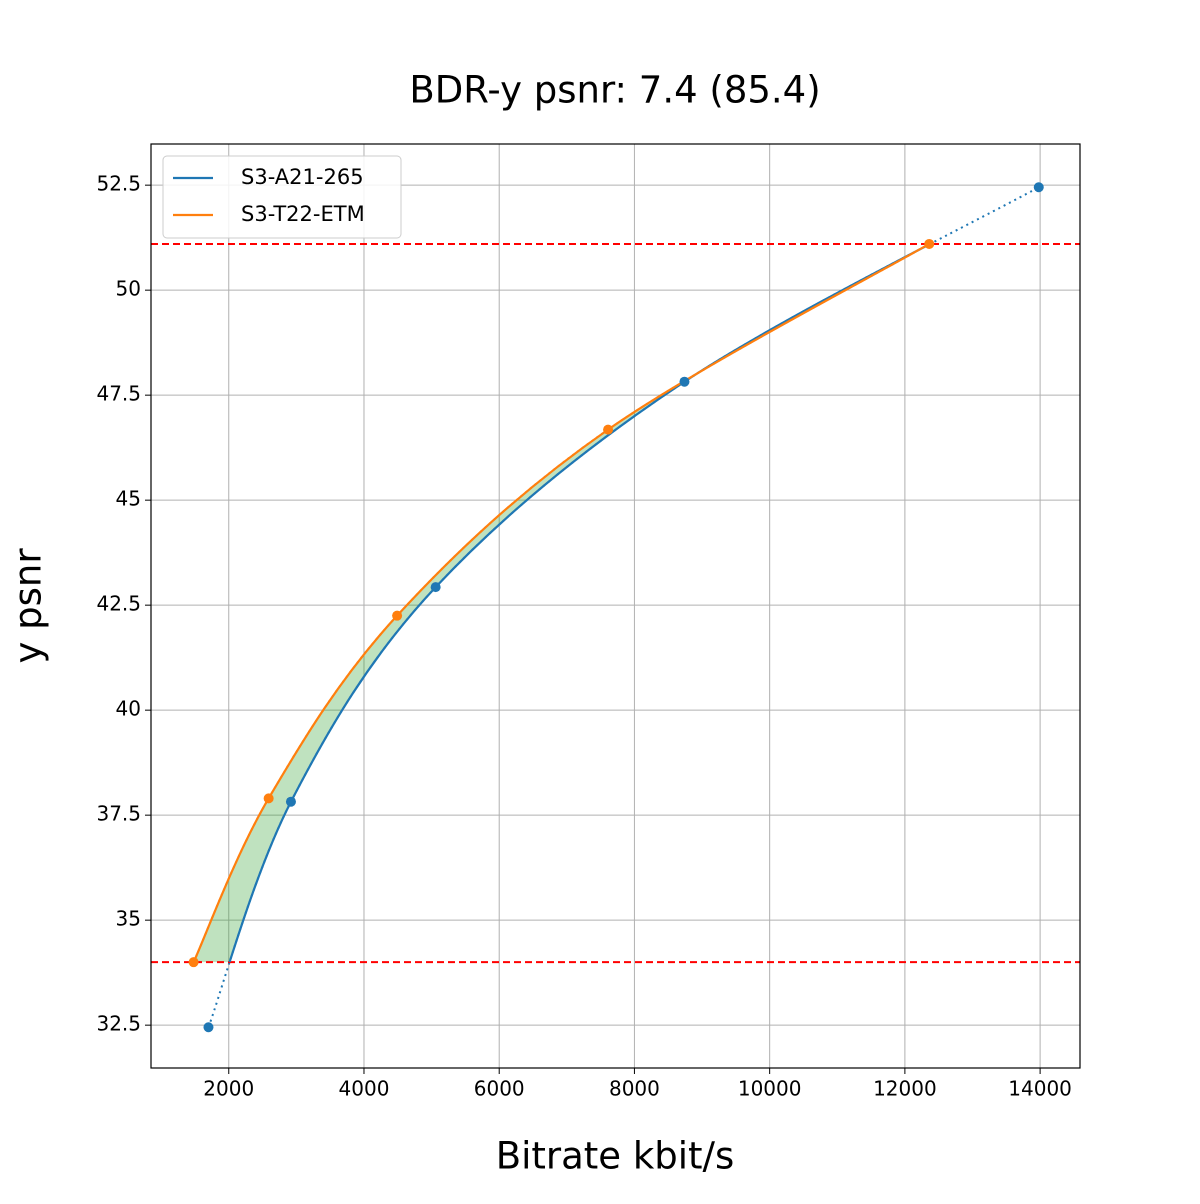 The width and height of the screenshot is (1200, 1204). Describe the element at coordinates (118, 1024) in the screenshot. I see `y-tick-label: 32.5` at that location.